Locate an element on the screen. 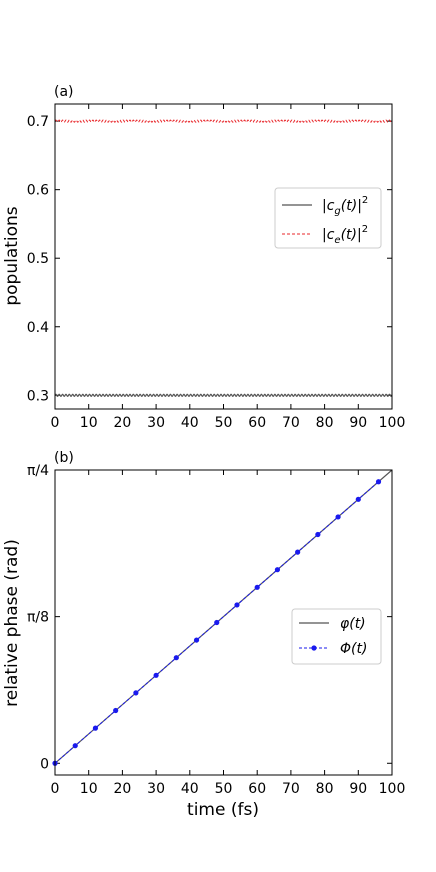  y-tick-label-b-2: π/4 is located at coordinates (38, 471).